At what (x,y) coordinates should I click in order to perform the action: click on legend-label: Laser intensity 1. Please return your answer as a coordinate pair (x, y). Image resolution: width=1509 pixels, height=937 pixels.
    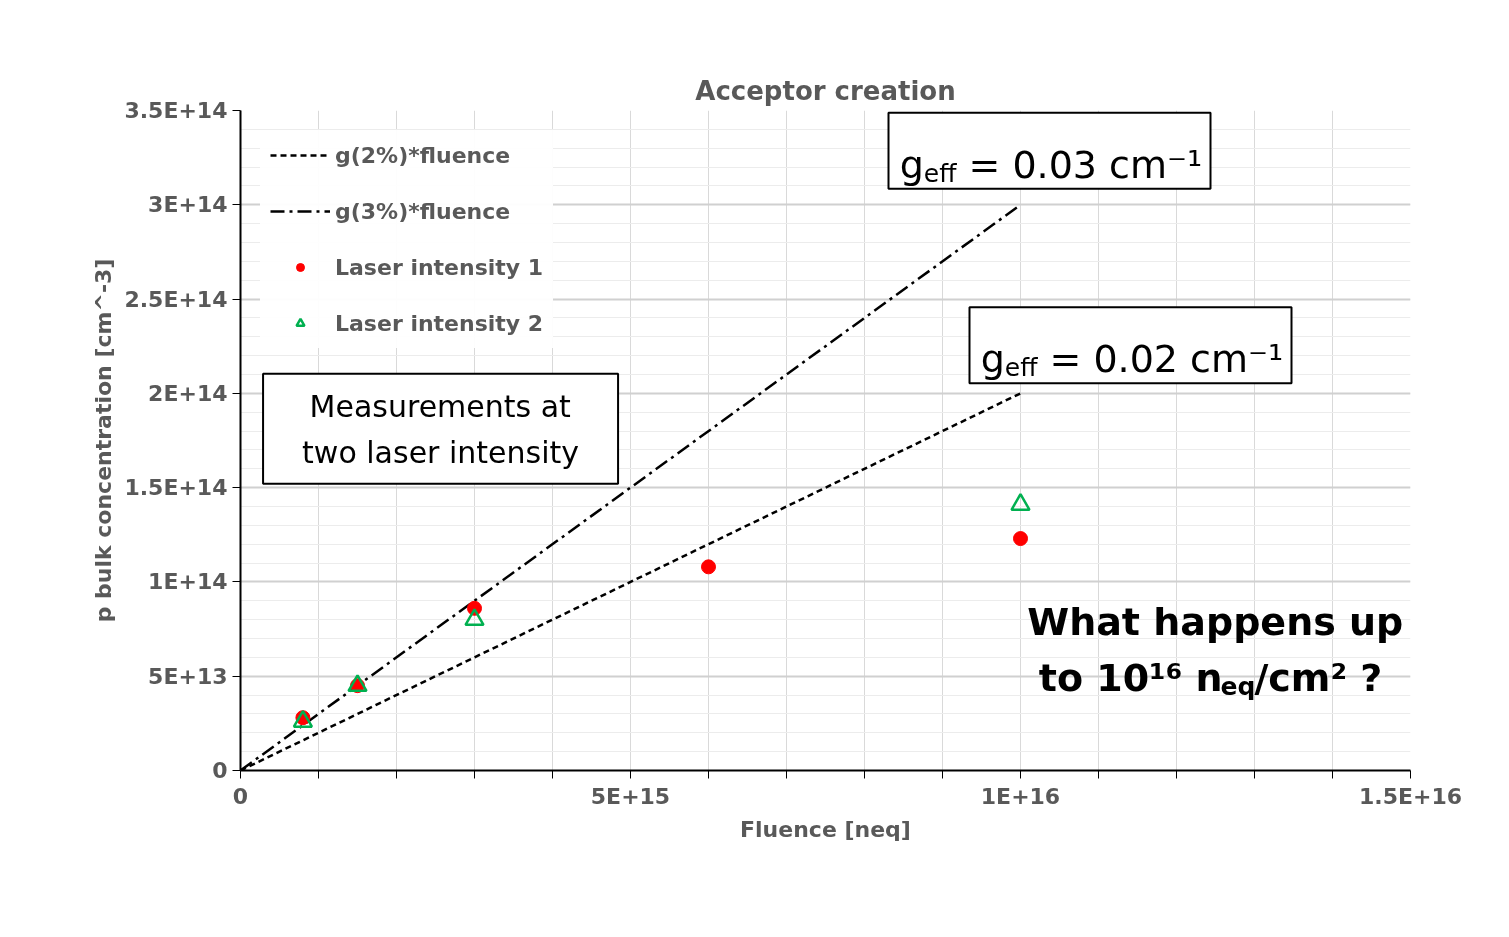
    Looking at the image, I should click on (439, 267).